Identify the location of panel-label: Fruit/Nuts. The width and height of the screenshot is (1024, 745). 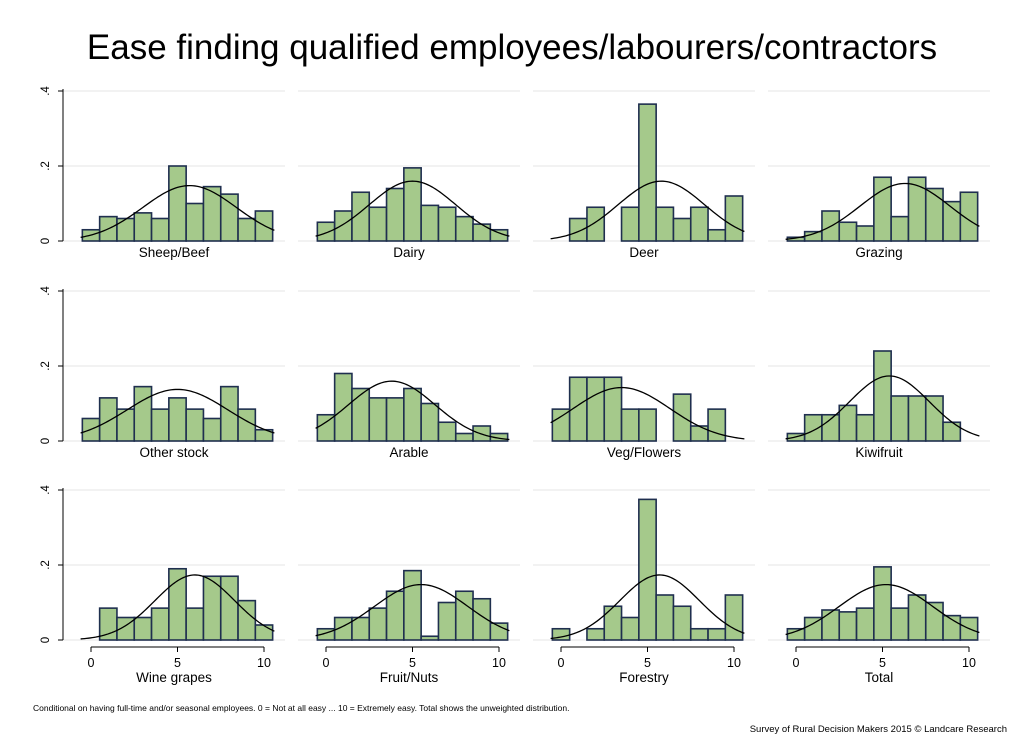
(409, 677).